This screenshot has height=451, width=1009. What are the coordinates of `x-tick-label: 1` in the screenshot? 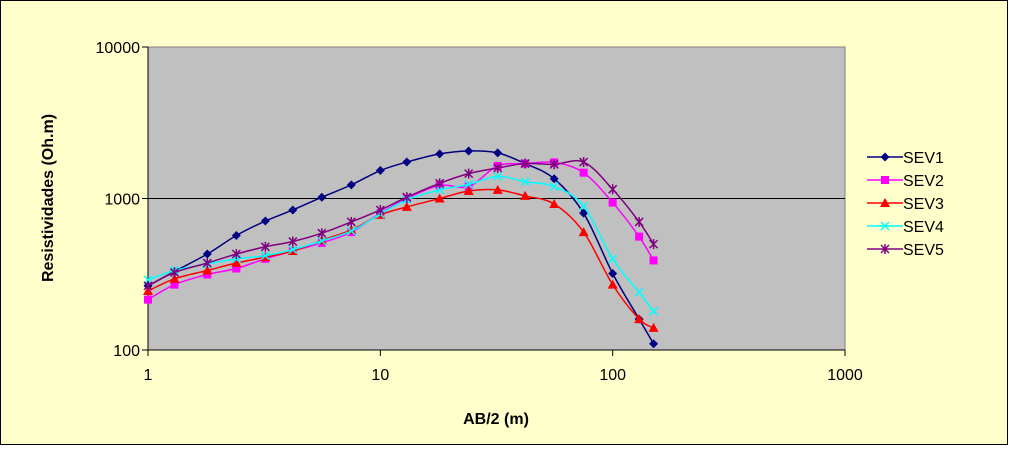 It's located at (148, 375).